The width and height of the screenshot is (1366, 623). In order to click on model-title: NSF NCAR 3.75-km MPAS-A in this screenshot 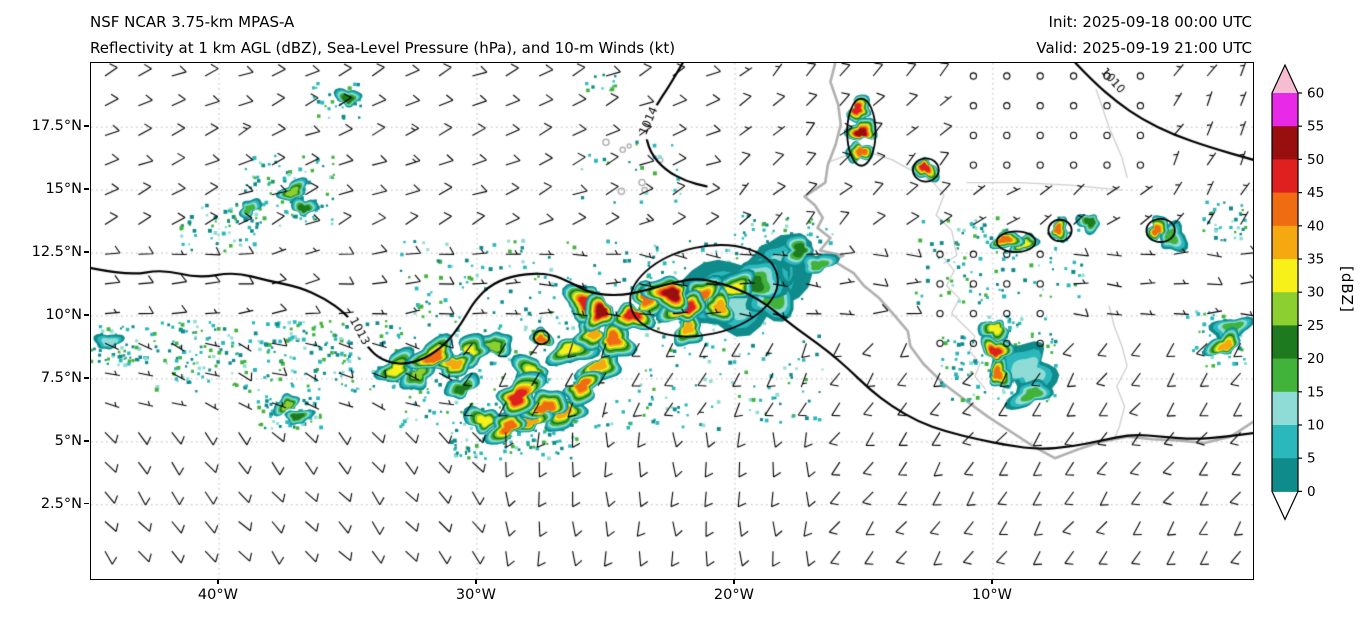, I will do `click(192, 22)`.